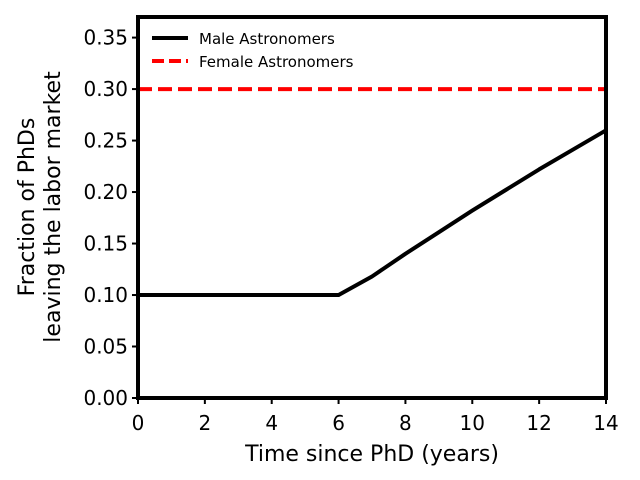 This screenshot has height=480, width=640. Describe the element at coordinates (253, 50) in the screenshot. I see `legend: Male Astronomers Female Astronomers` at that location.